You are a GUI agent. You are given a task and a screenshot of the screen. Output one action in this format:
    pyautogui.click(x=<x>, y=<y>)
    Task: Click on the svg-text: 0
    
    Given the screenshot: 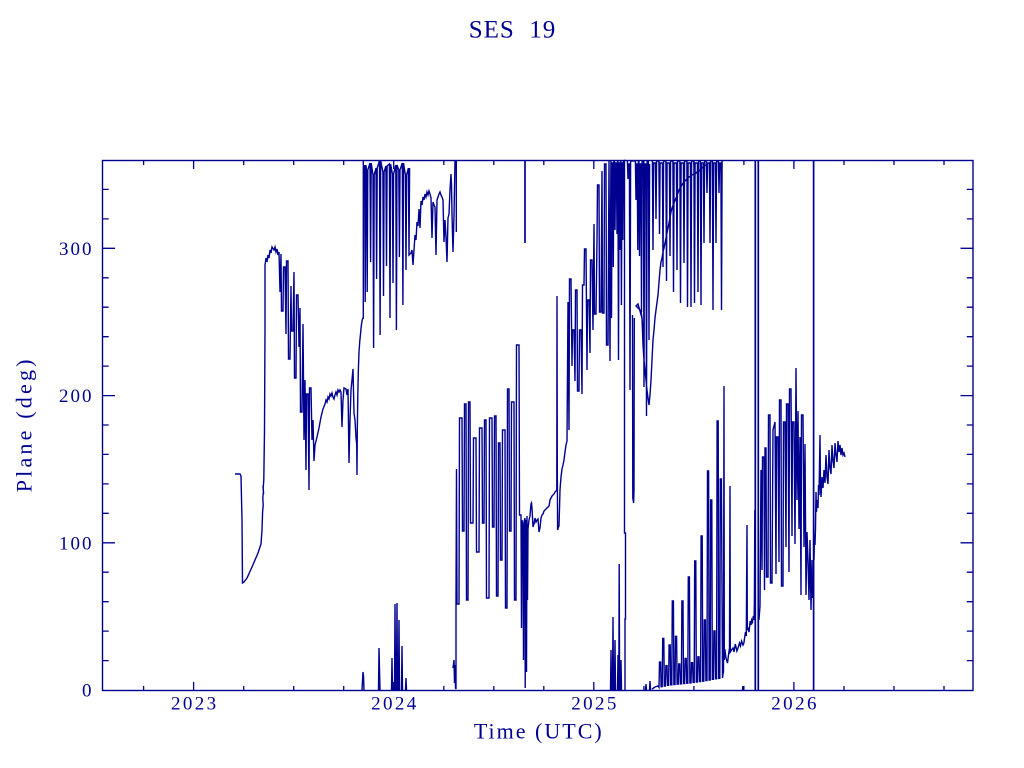 What is the action you would take?
    pyautogui.click(x=88, y=691)
    